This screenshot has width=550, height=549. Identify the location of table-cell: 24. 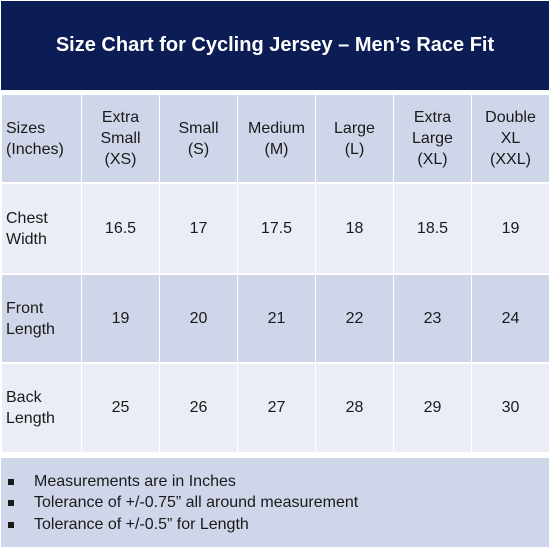
(510, 318).